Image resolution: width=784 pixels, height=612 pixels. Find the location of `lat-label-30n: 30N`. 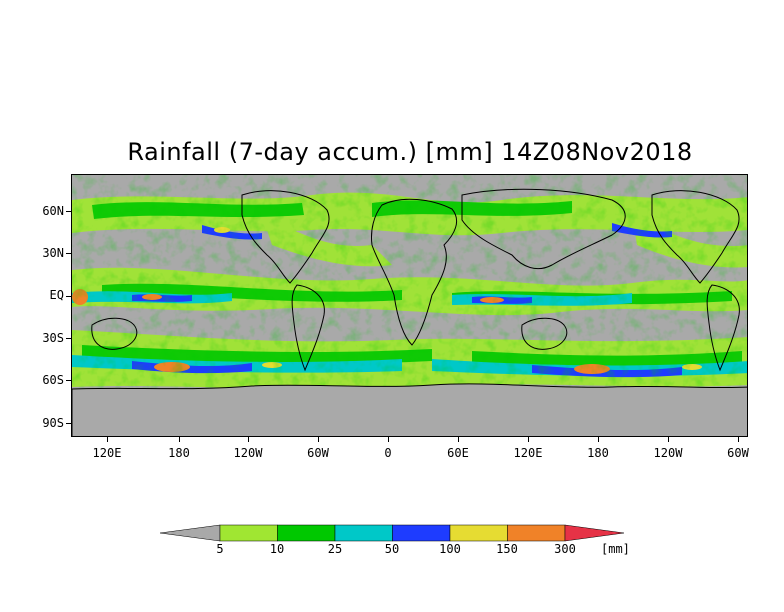

lat-label-30n: 30N is located at coordinates (53, 253).